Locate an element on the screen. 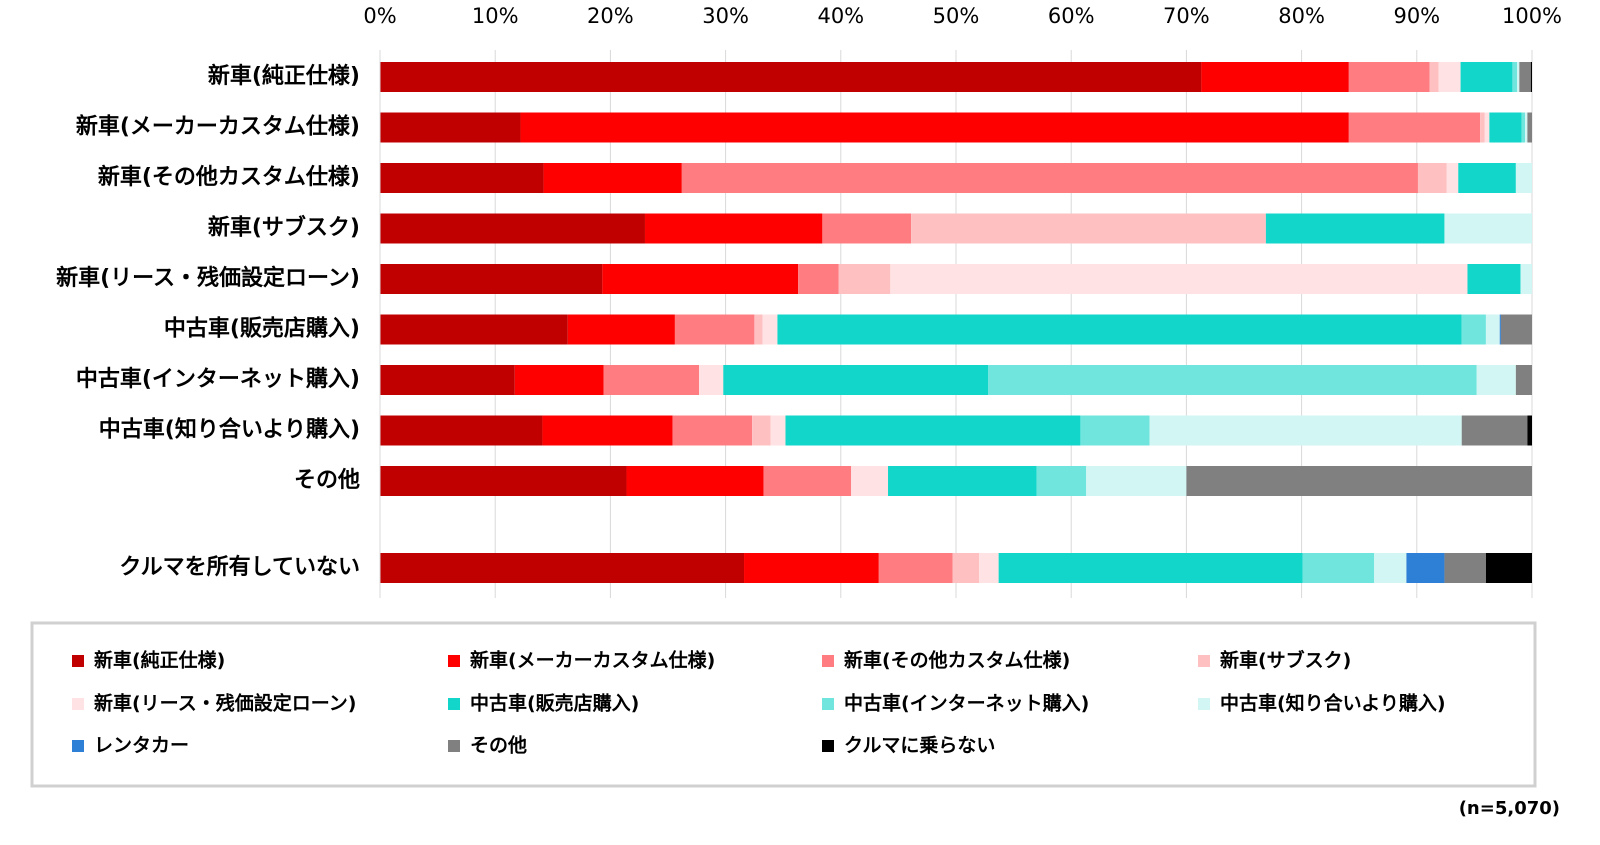 The width and height of the screenshot is (1600, 845). category-label: 新車(サブスク) is located at coordinates (284, 228).